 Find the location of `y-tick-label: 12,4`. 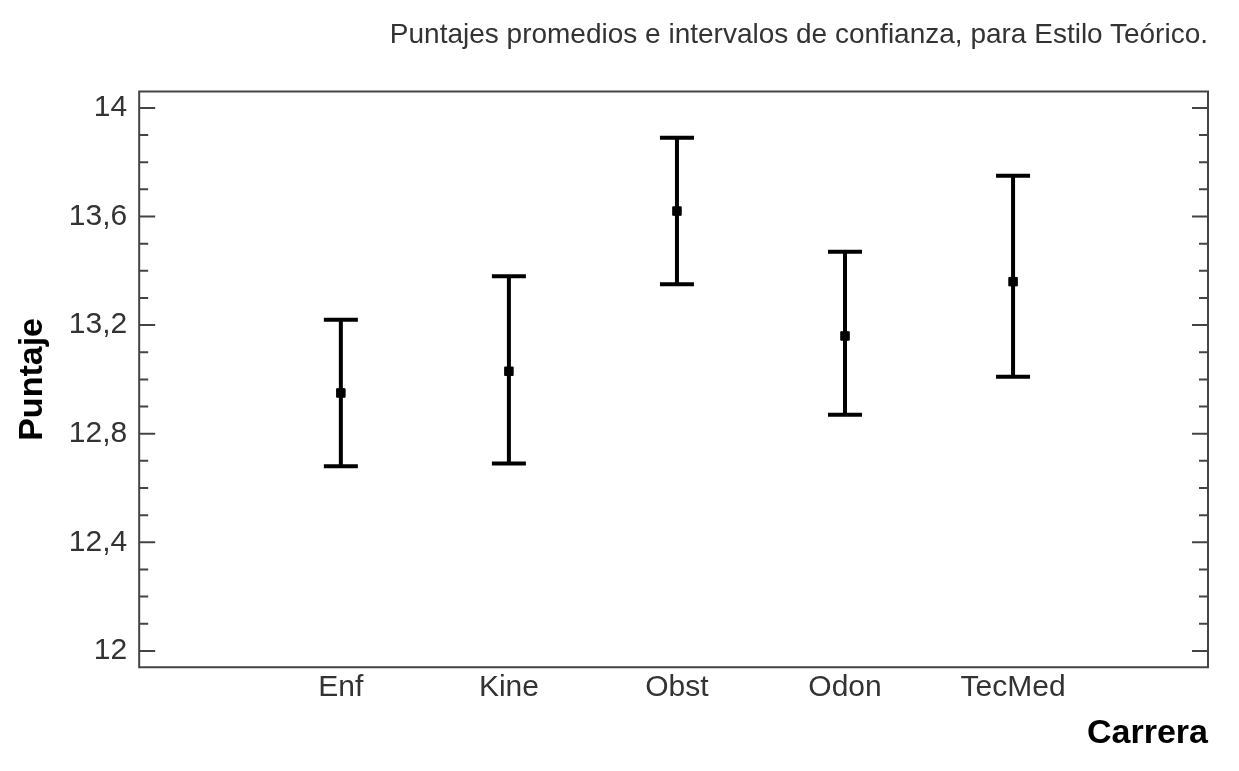

y-tick-label: 12,4 is located at coordinates (98, 540).